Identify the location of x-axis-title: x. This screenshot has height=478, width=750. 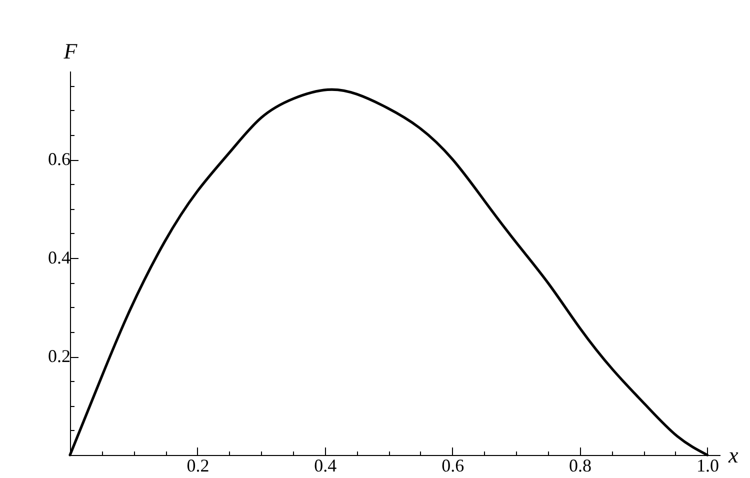
(733, 455).